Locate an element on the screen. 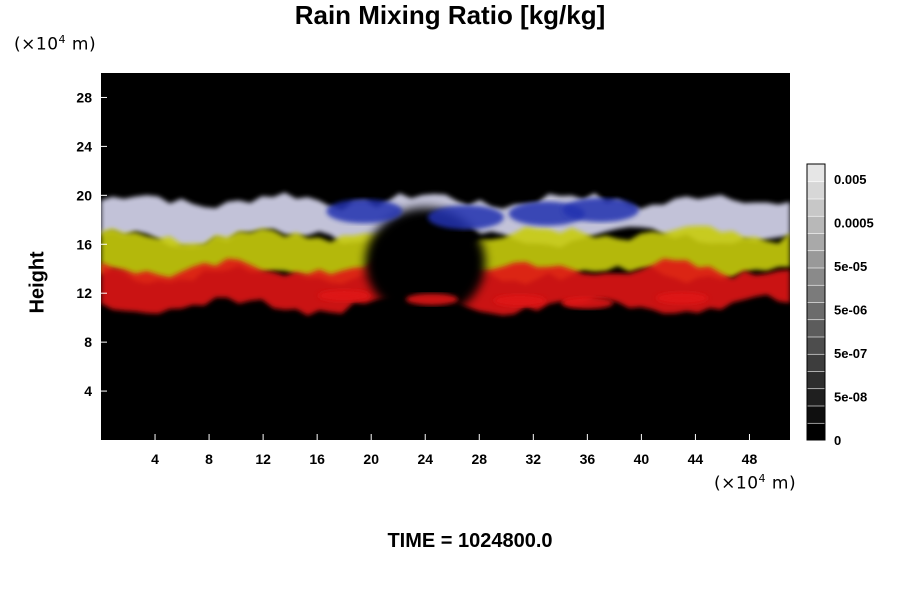  colorbar-frame is located at coordinates (816, 302).